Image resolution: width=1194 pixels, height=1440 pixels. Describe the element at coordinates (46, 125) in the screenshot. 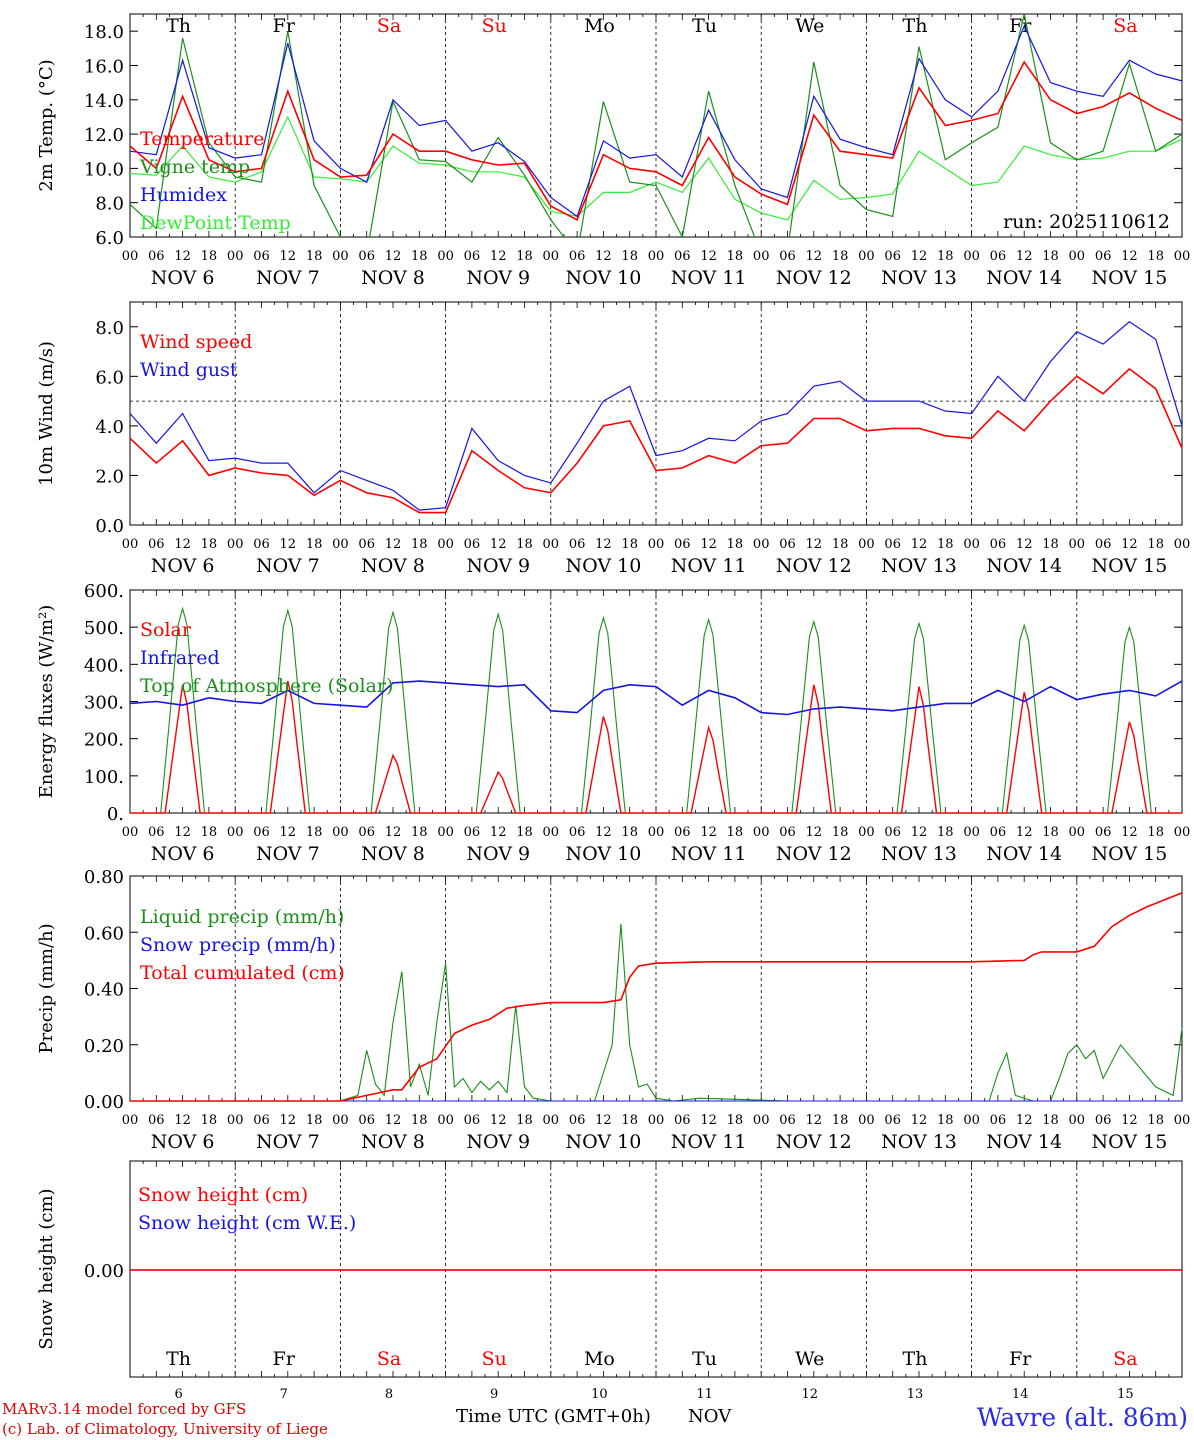

I see `y-axis-title-0: 2m Temp. (°C)` at that location.